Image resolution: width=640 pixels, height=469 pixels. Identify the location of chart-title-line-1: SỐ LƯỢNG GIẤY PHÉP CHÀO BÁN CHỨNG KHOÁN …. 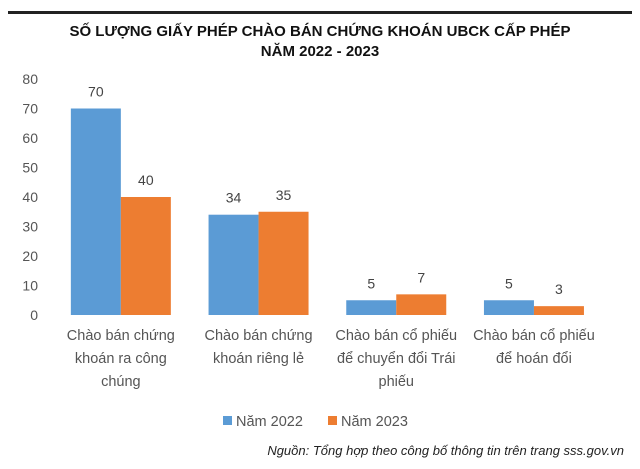
(319, 31).